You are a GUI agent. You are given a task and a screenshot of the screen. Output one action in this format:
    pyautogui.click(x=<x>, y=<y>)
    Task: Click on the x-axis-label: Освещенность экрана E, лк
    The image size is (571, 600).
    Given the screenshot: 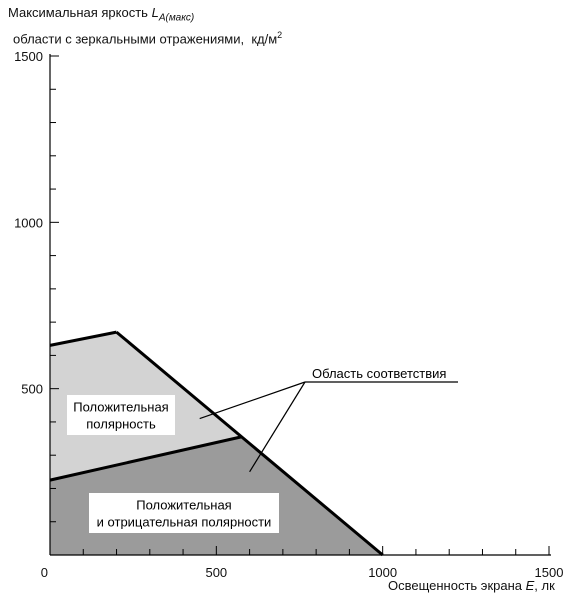 What is the action you would take?
    pyautogui.click(x=471, y=585)
    